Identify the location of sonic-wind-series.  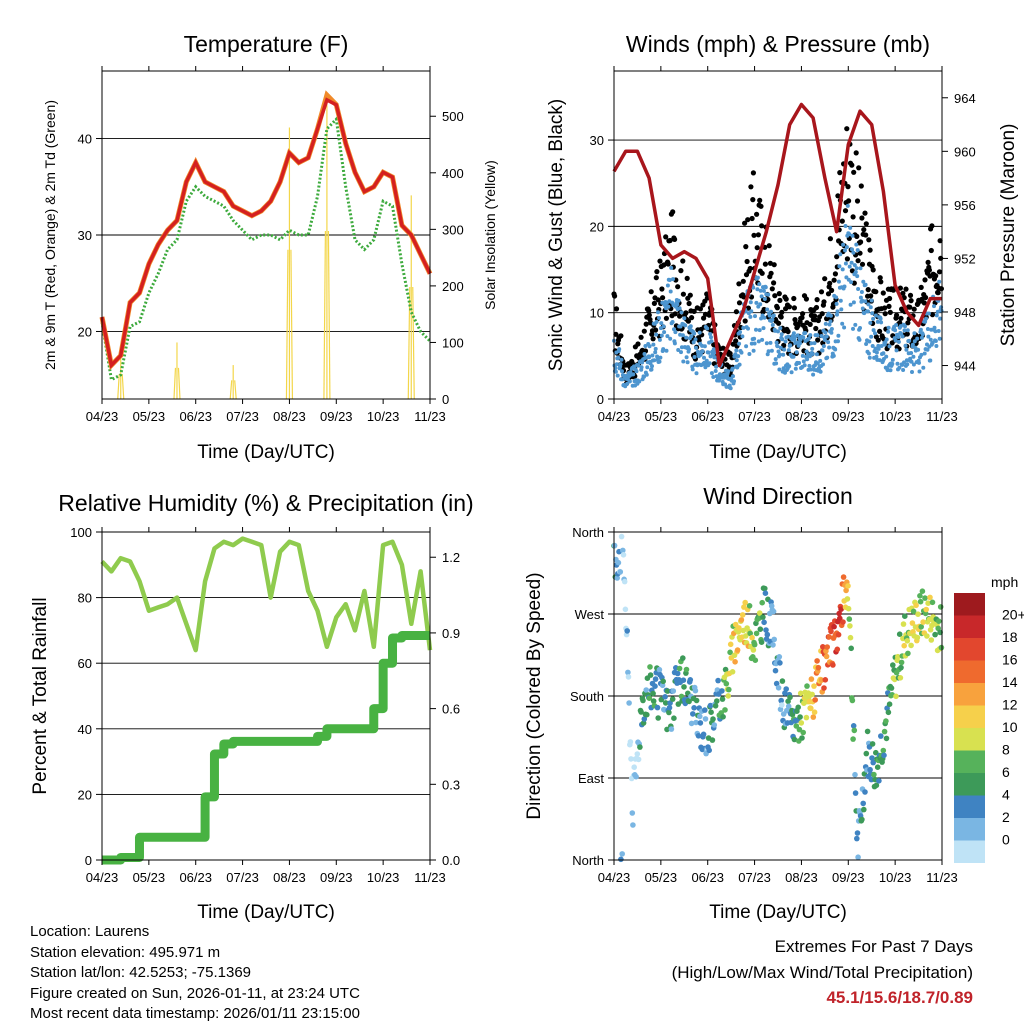
(778, 297).